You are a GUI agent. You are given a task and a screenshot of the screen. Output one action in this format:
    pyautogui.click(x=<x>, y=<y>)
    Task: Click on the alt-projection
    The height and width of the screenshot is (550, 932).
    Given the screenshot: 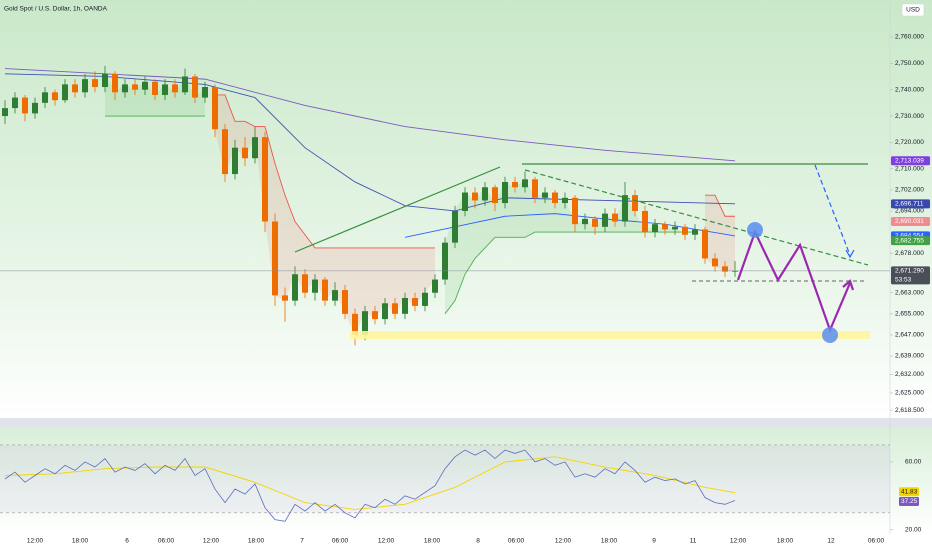 What is the action you would take?
    pyautogui.click(x=832, y=210)
    